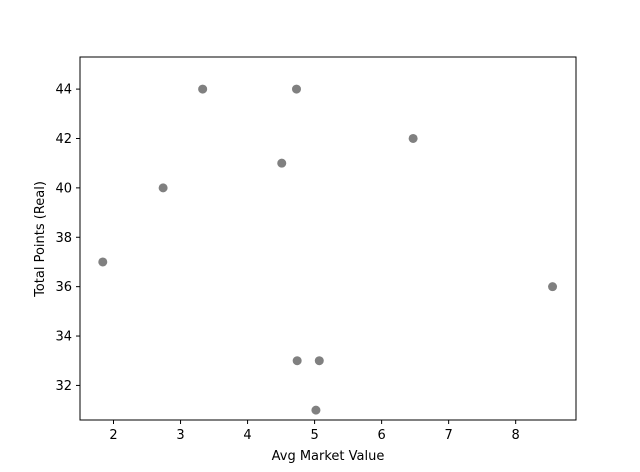 The image size is (640, 472). Describe the element at coordinates (516, 435) in the screenshot. I see `x-tick-label: 8` at that location.